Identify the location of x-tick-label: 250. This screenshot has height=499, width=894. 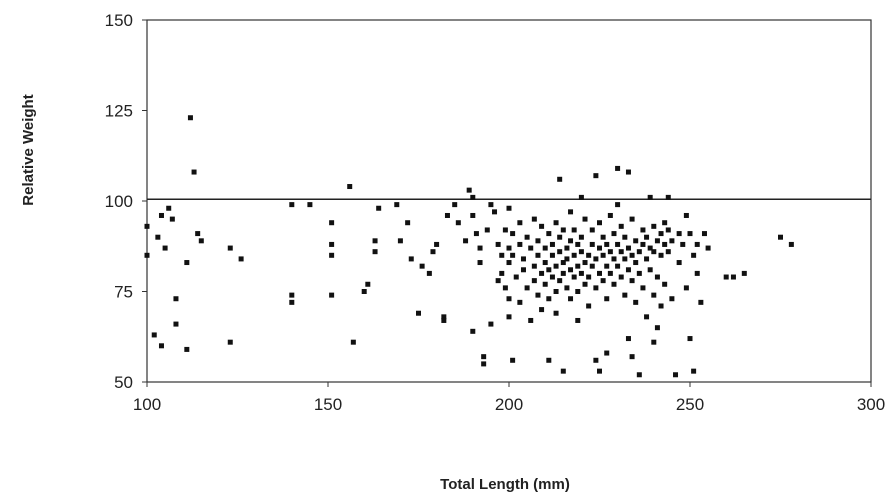
(690, 404).